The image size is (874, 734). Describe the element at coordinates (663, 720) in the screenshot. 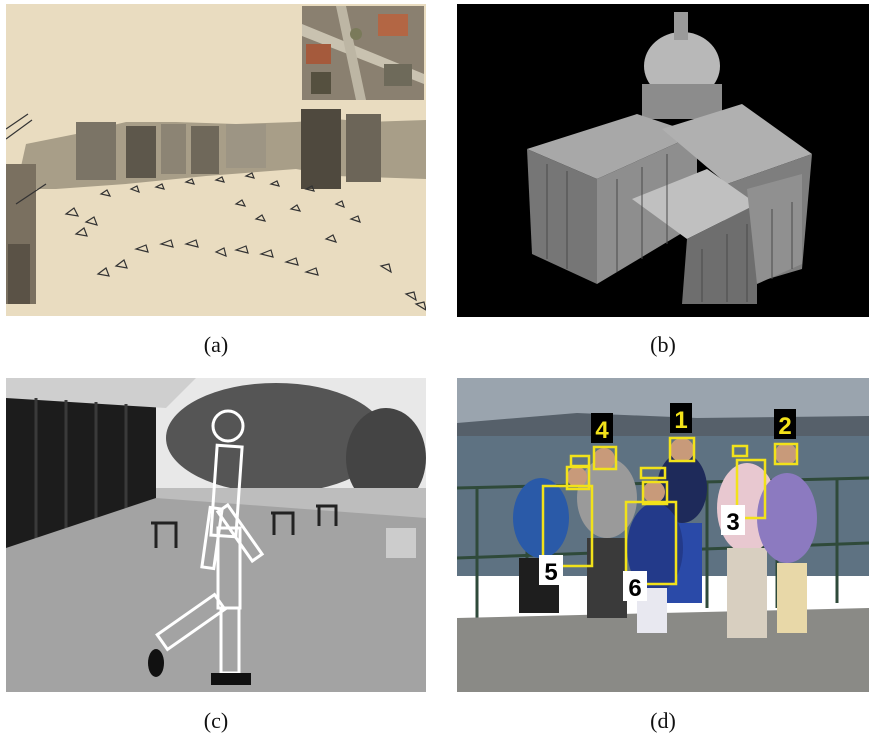

I see `caption-d: (d)` at that location.